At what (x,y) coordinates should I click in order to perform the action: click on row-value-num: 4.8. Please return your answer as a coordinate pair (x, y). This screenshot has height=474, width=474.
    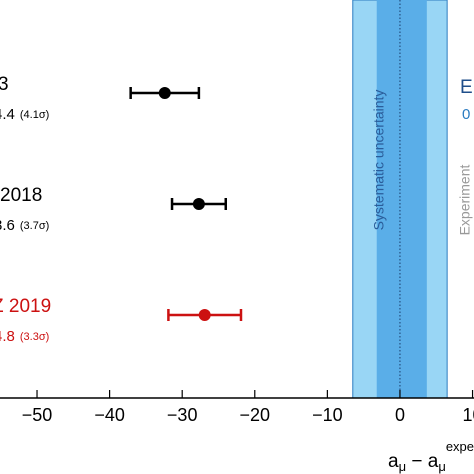
    Looking at the image, I should click on (7, 336).